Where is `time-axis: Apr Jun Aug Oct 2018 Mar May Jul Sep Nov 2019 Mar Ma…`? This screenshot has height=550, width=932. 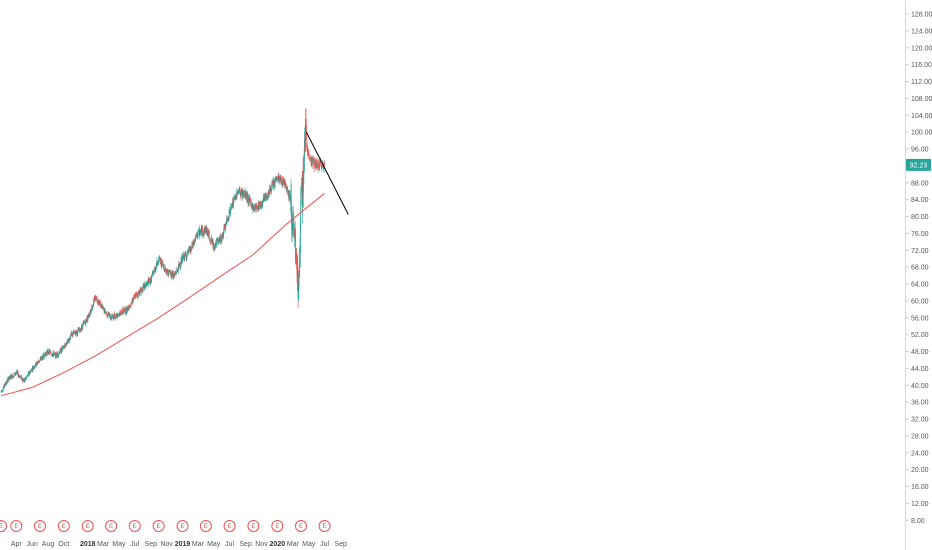 time-axis: Apr Jun Aug Oct 2018 Mar May Jul Sep Nov 2019 Mar Ma… is located at coordinates (179, 544).